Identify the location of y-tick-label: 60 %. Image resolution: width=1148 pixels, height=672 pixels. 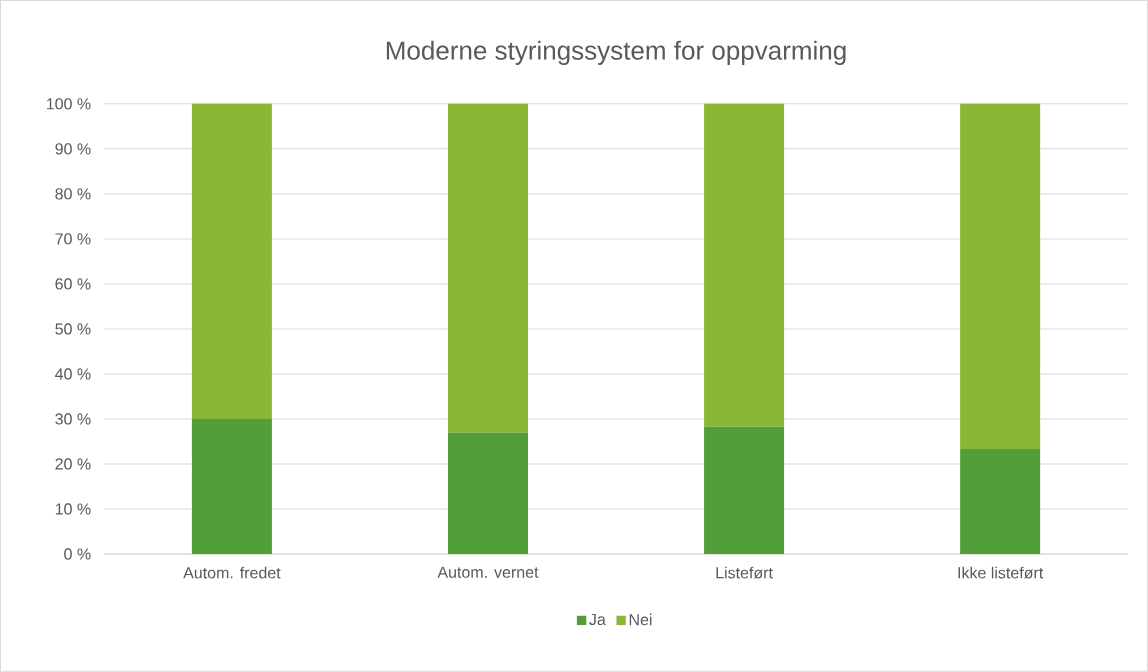
(73, 284).